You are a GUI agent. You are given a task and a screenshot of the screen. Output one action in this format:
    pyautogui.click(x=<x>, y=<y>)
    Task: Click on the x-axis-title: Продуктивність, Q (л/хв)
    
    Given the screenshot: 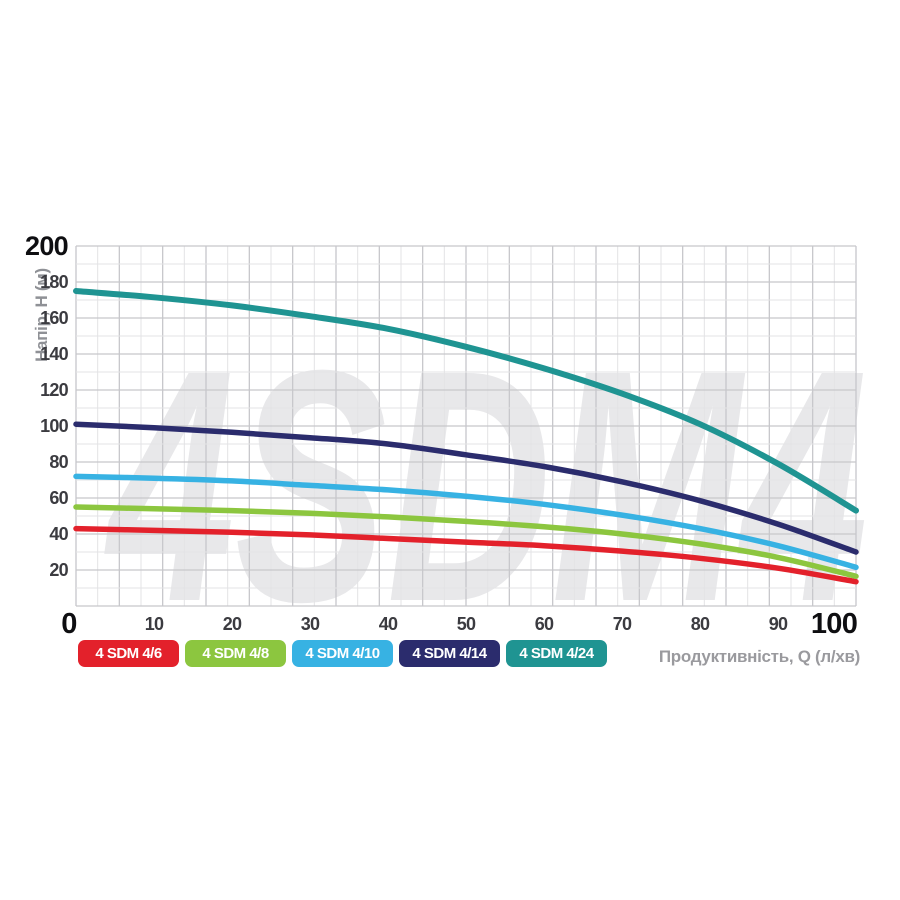 What is the action you would take?
    pyautogui.click(x=759, y=656)
    